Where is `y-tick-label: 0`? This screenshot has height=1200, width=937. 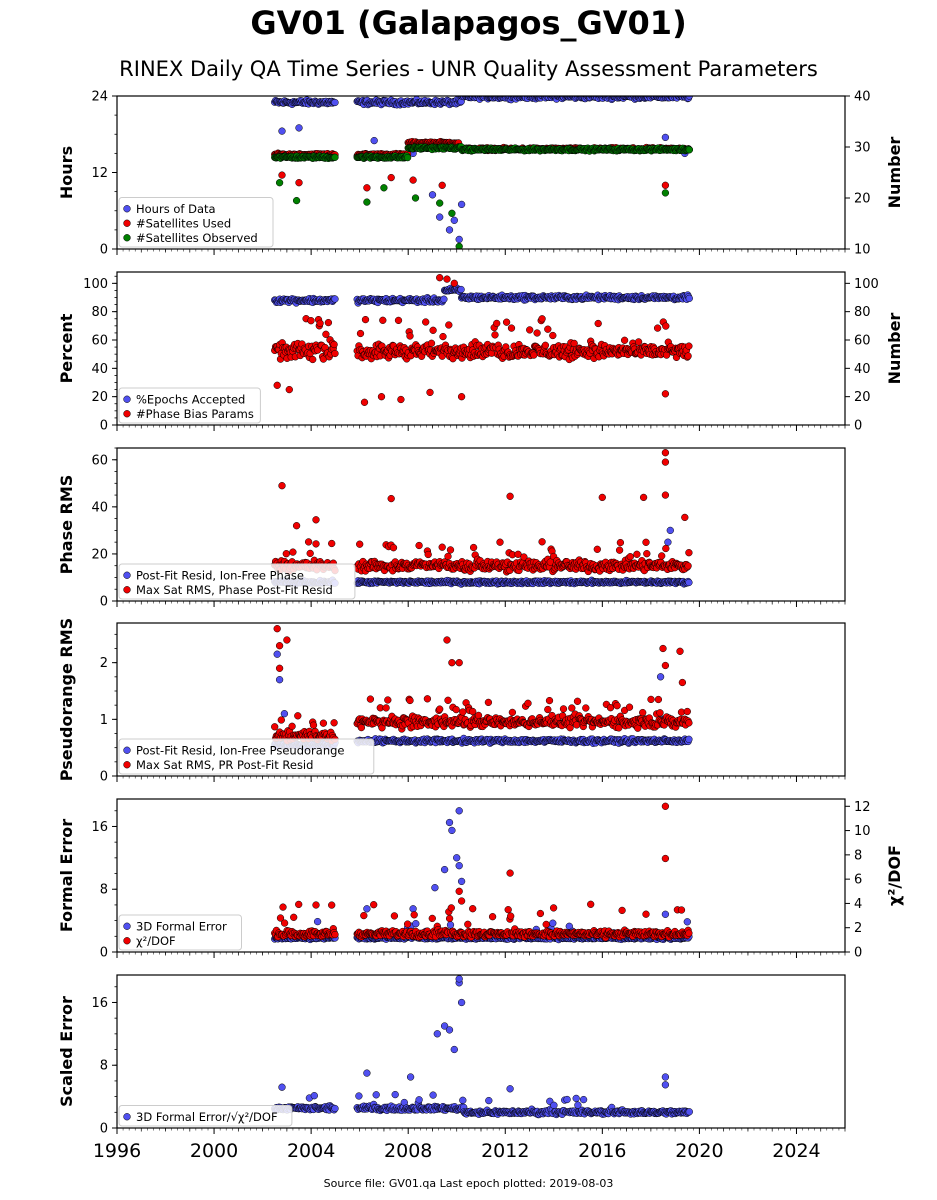 y-tick-label: 0 is located at coordinates (104, 602).